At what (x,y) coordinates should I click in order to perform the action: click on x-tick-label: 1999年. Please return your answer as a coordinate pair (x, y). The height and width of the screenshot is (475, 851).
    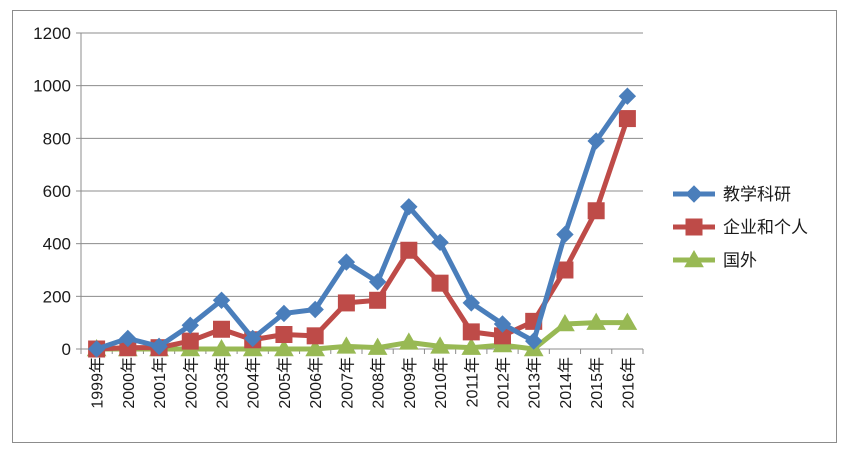
    Looking at the image, I should click on (98, 383).